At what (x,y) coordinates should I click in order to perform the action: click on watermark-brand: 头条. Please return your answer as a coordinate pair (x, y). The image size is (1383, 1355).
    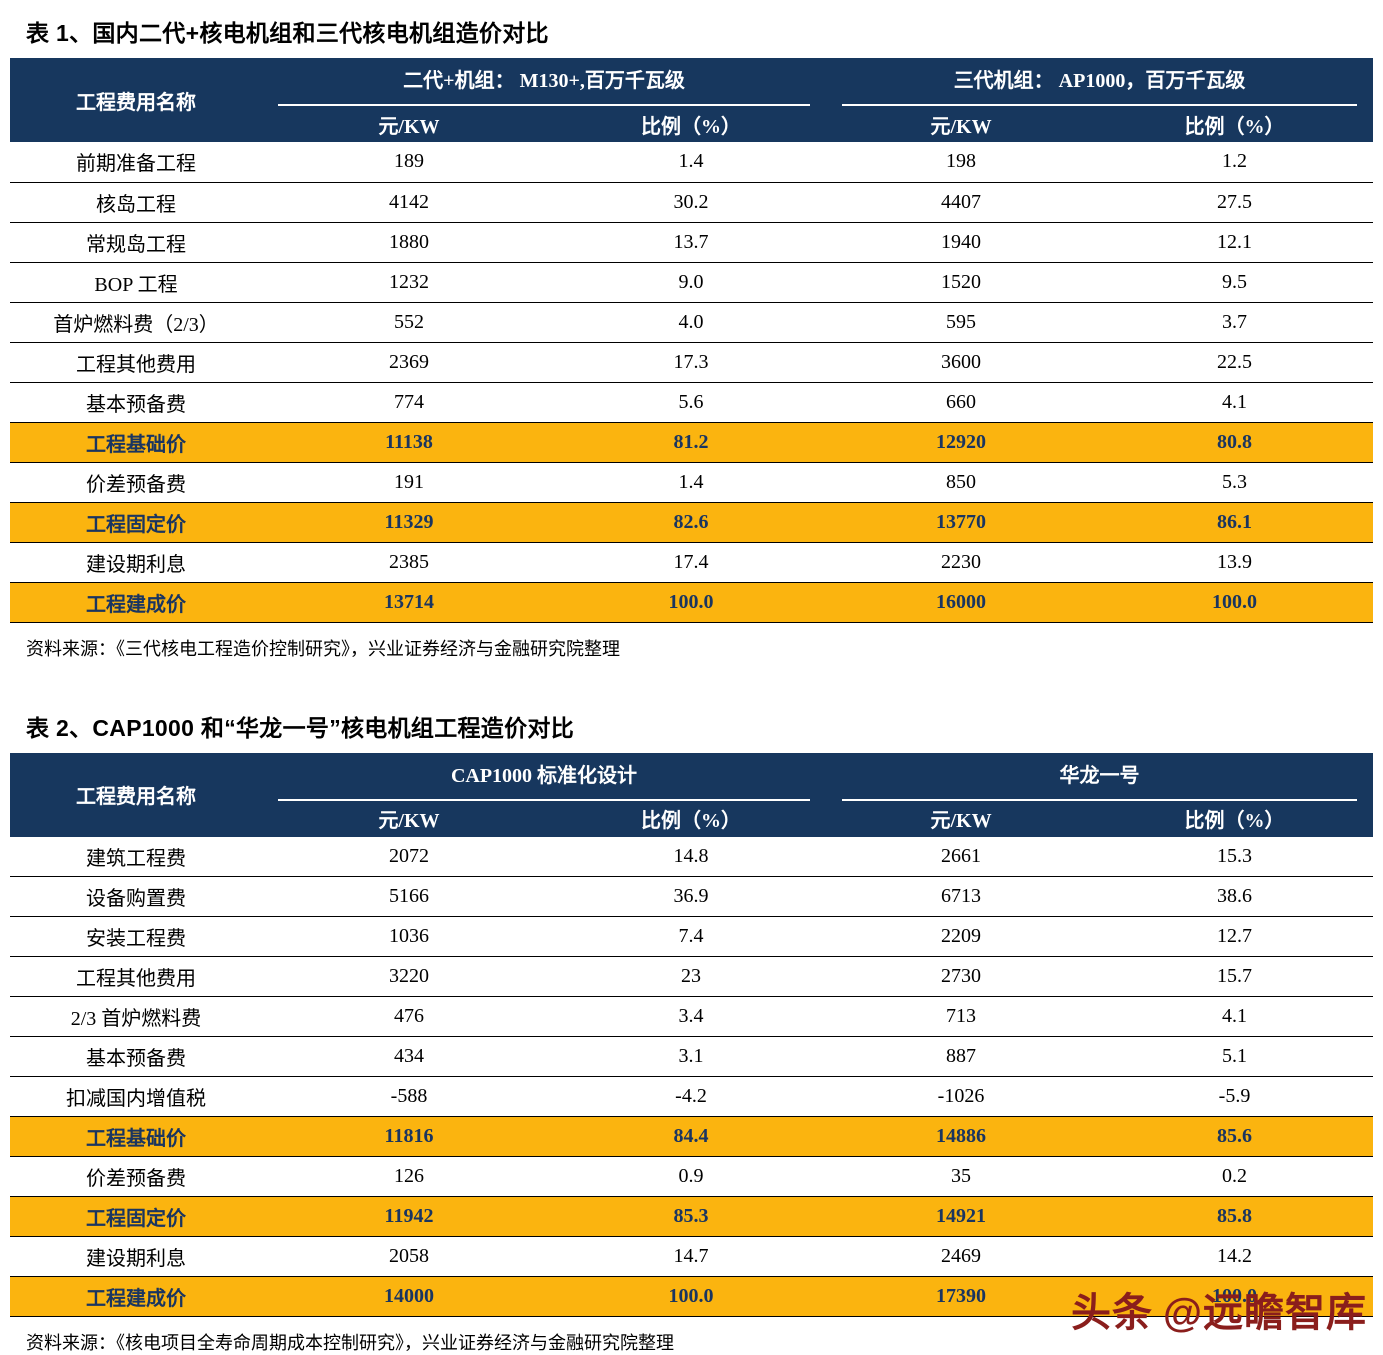
    Looking at the image, I should click on (1111, 1313).